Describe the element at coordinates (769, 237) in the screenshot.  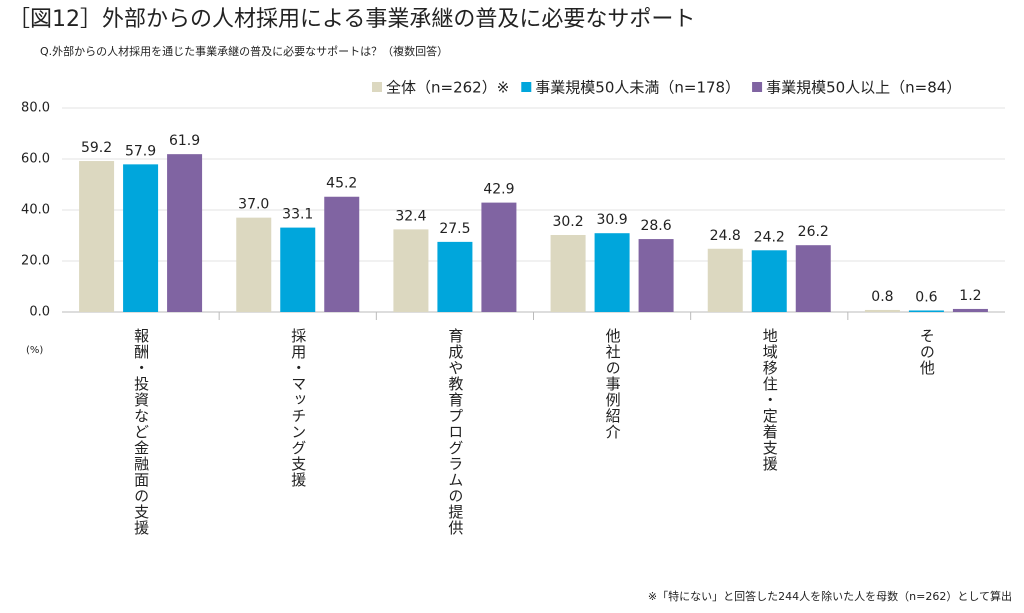
I see `data-label: 24.2` at that location.